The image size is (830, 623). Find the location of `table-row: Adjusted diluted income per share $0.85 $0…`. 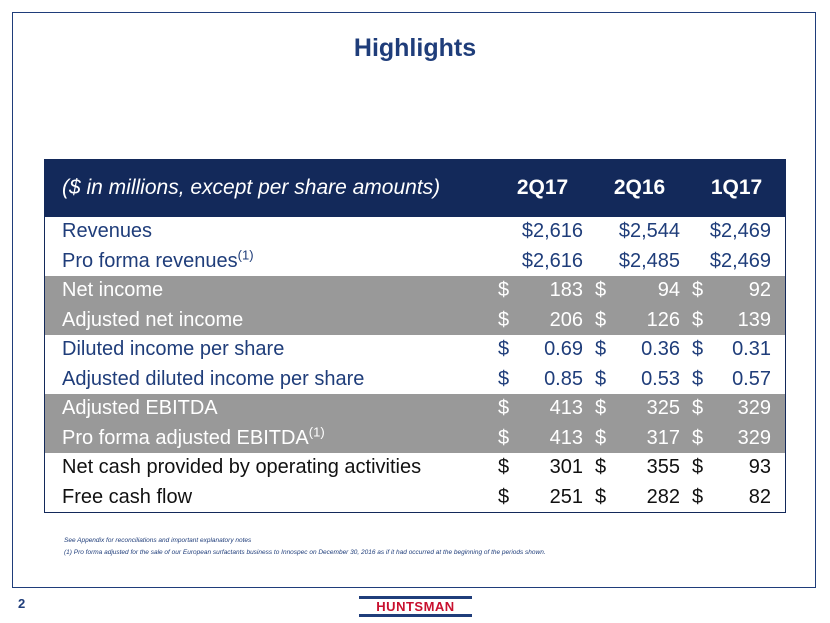

table-row: Adjusted diluted income per share $0.85 $0… is located at coordinates (415, 379).